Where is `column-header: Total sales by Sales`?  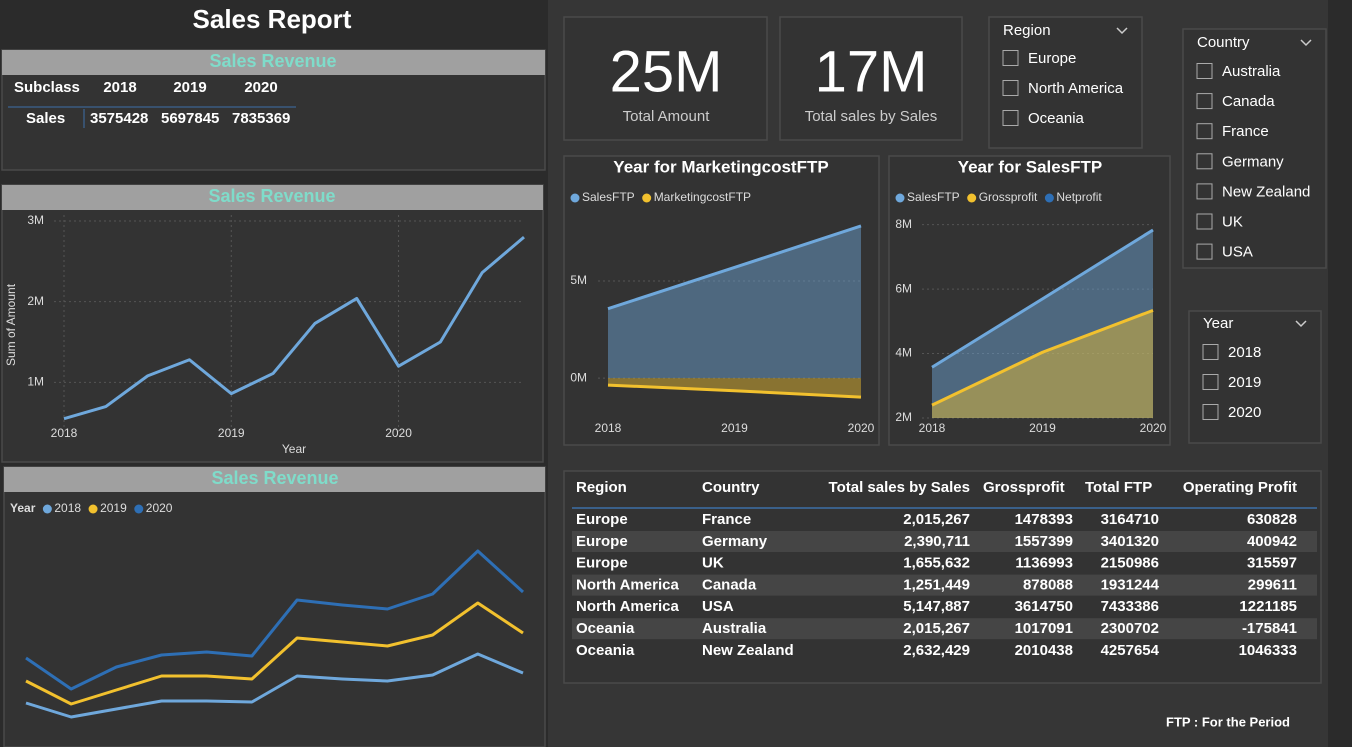
column-header: Total sales by Sales is located at coordinates (899, 487).